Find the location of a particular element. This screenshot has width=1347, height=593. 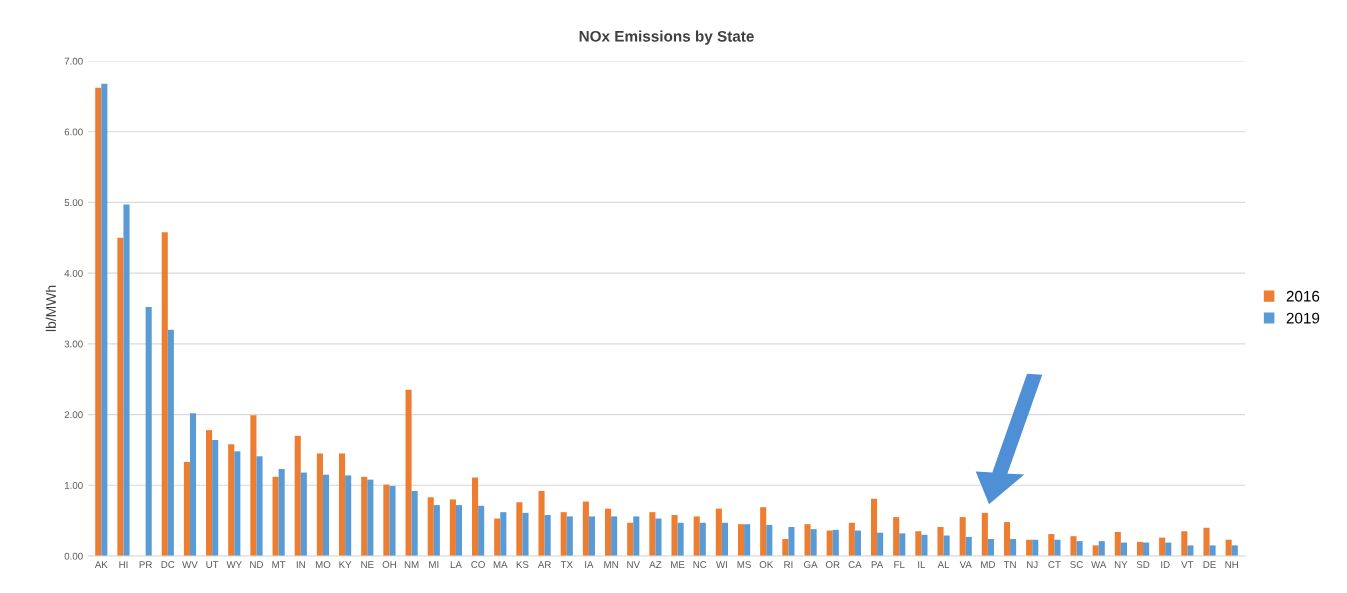

x-tick-label: IA is located at coordinates (589, 564).